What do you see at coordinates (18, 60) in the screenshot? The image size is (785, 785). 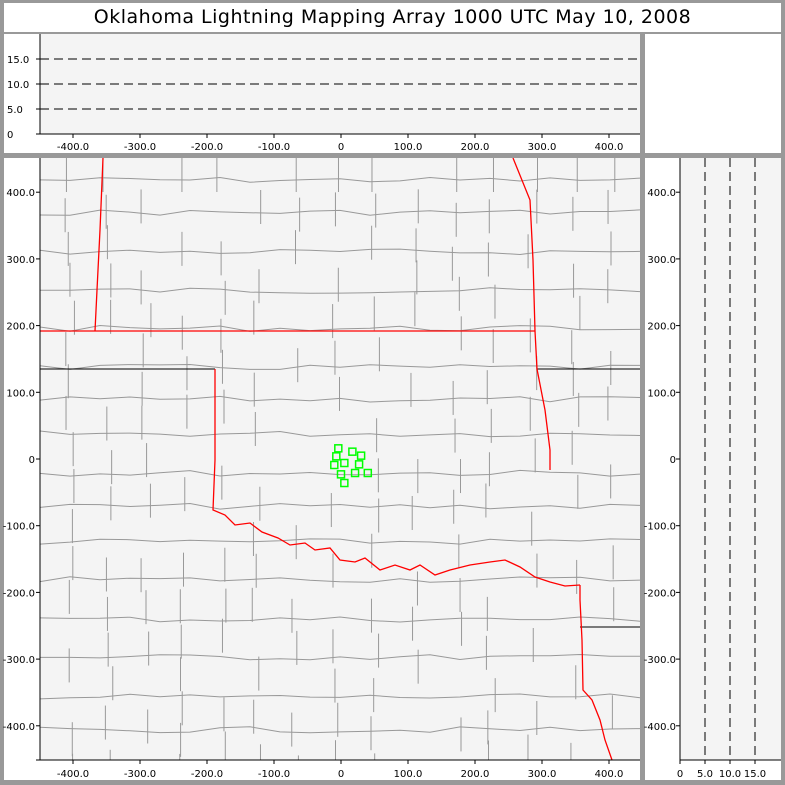 I see `y-tick-label: 15.0` at bounding box center [18, 60].